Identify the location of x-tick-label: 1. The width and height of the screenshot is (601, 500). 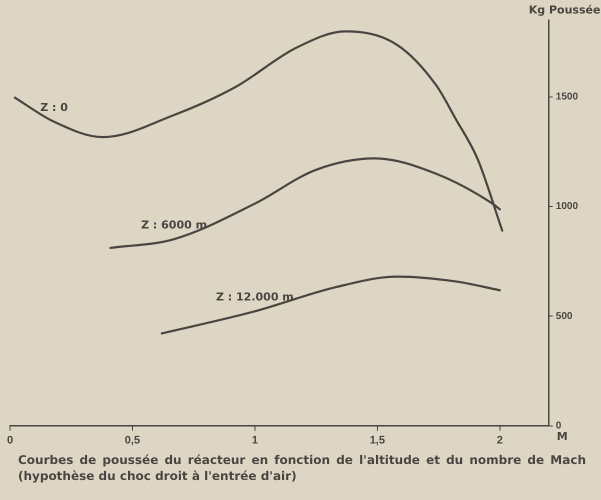
(255, 440).